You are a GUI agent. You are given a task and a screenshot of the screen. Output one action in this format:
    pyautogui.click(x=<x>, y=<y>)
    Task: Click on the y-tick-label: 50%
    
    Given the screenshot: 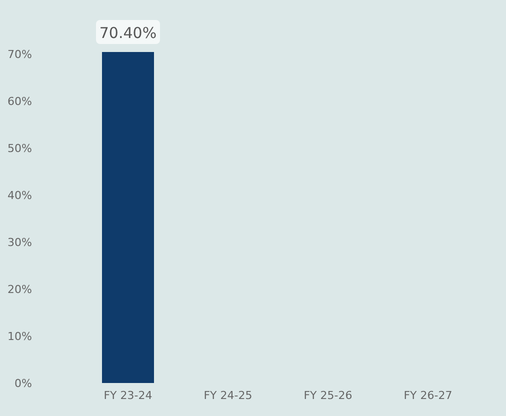 What is the action you would take?
    pyautogui.click(x=20, y=148)
    